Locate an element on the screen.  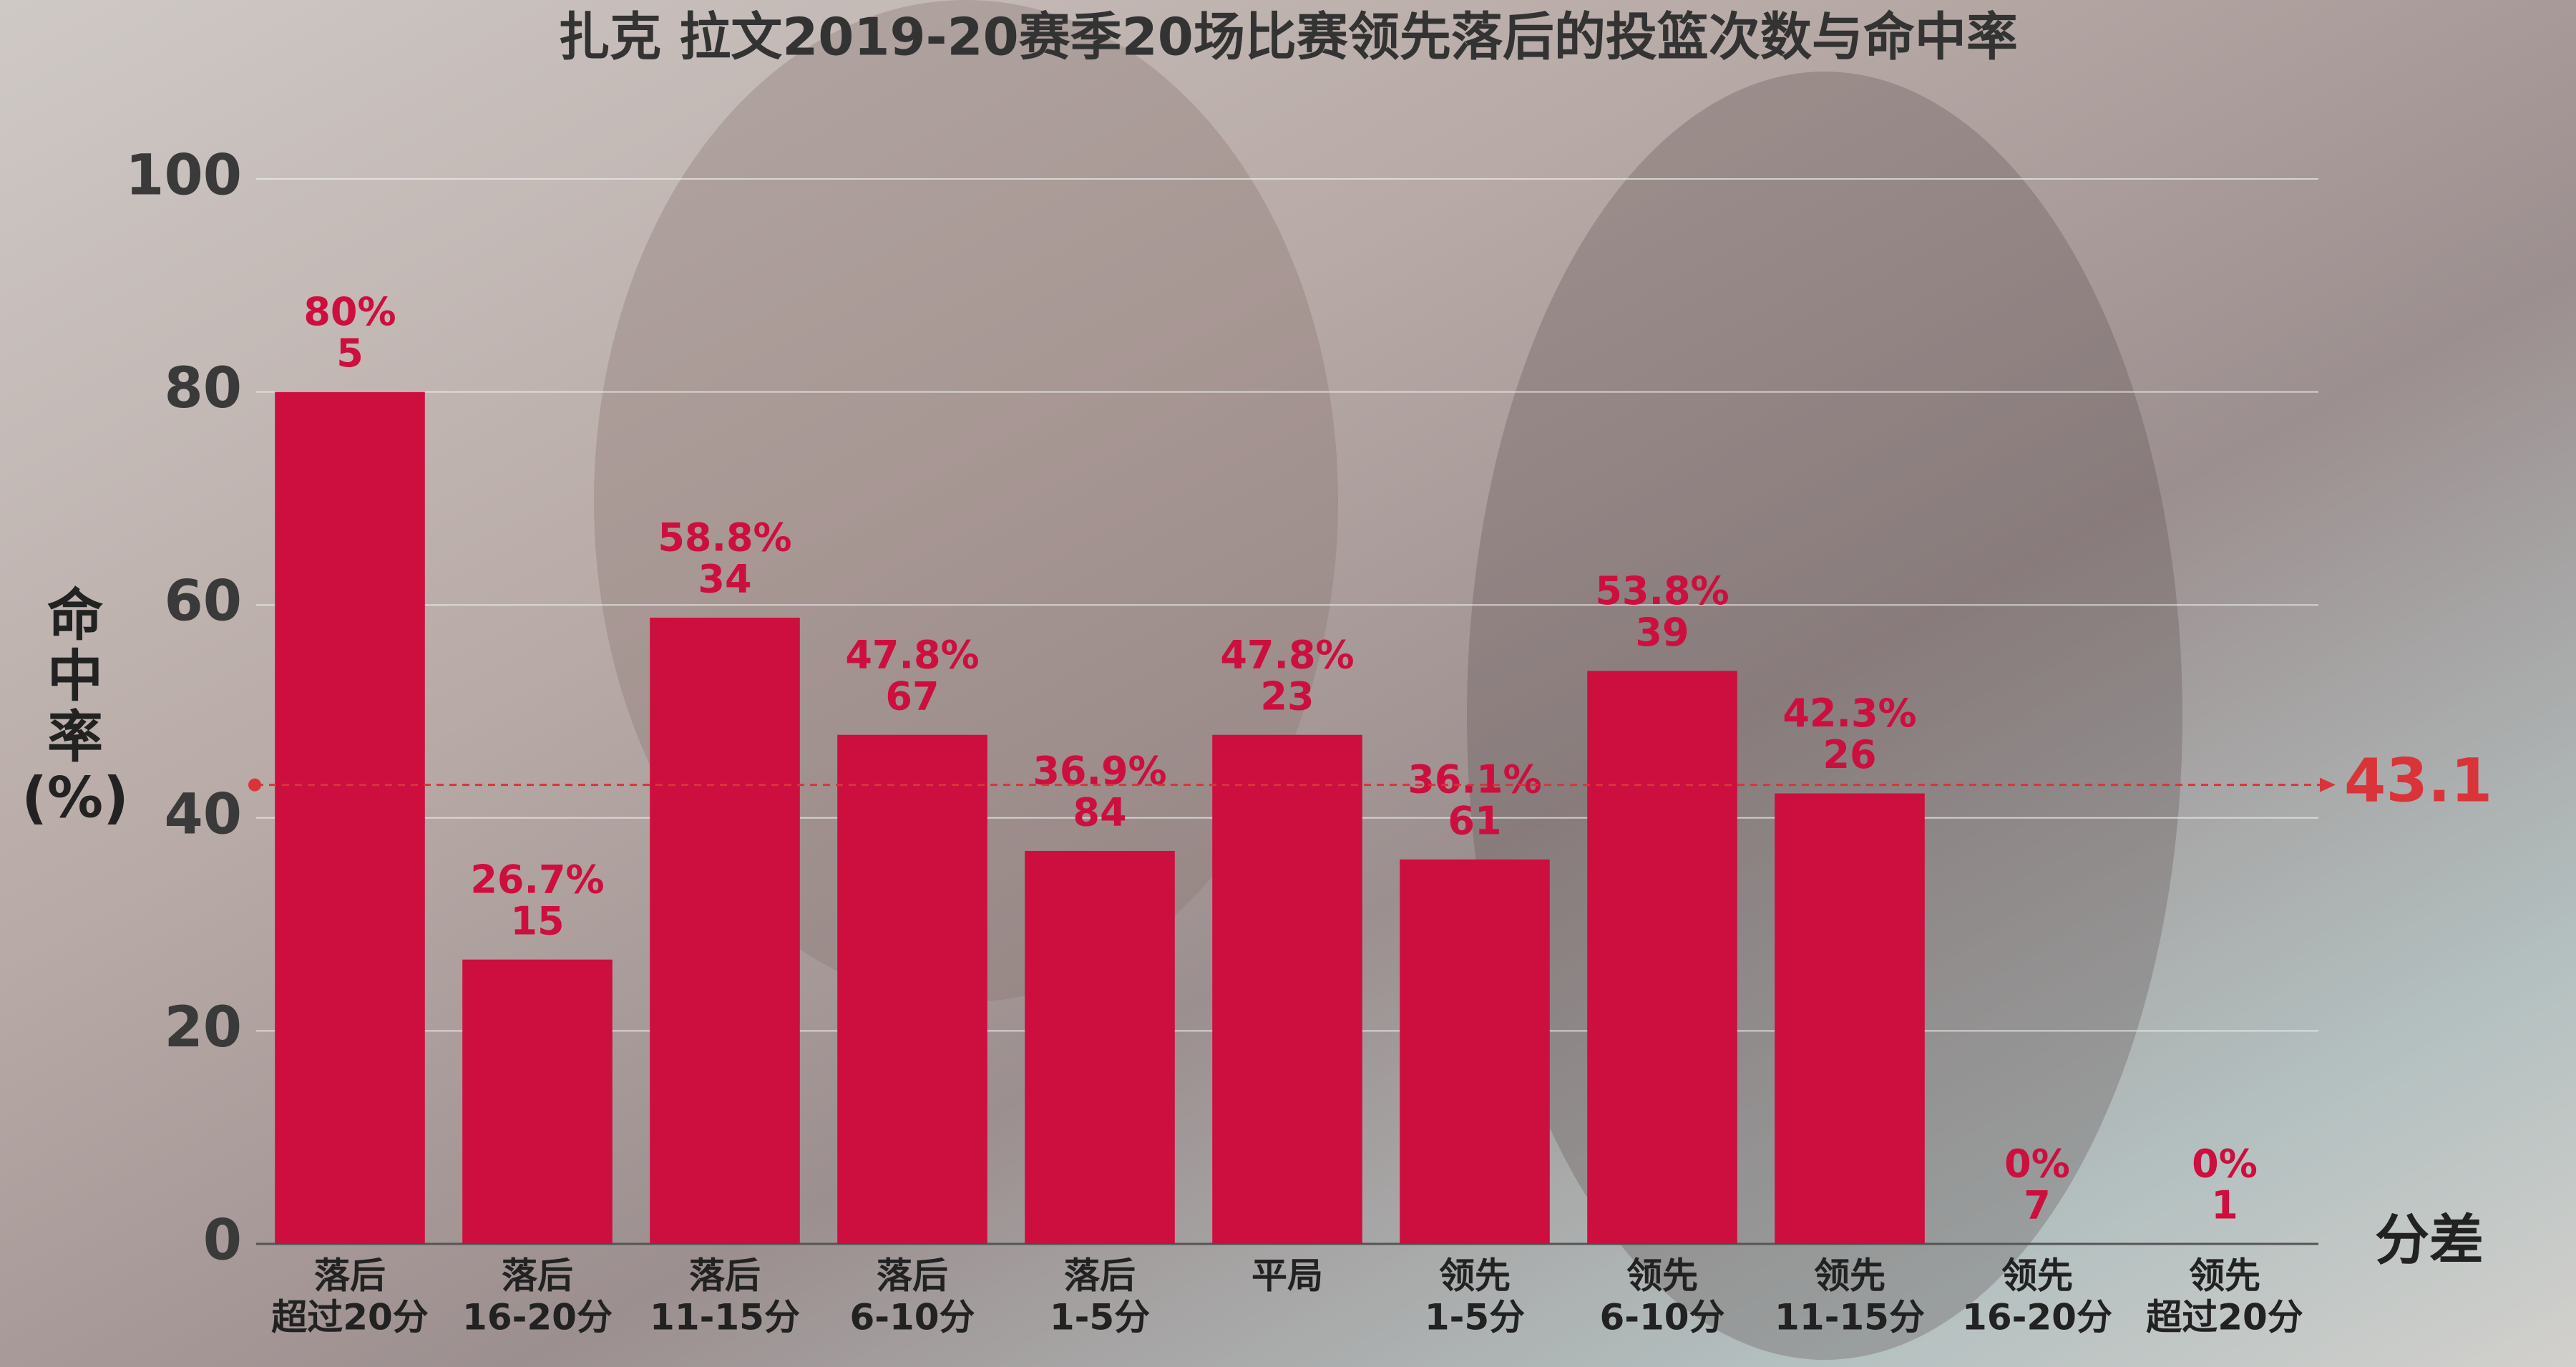
count-label: 26 is located at coordinates (1849, 754).